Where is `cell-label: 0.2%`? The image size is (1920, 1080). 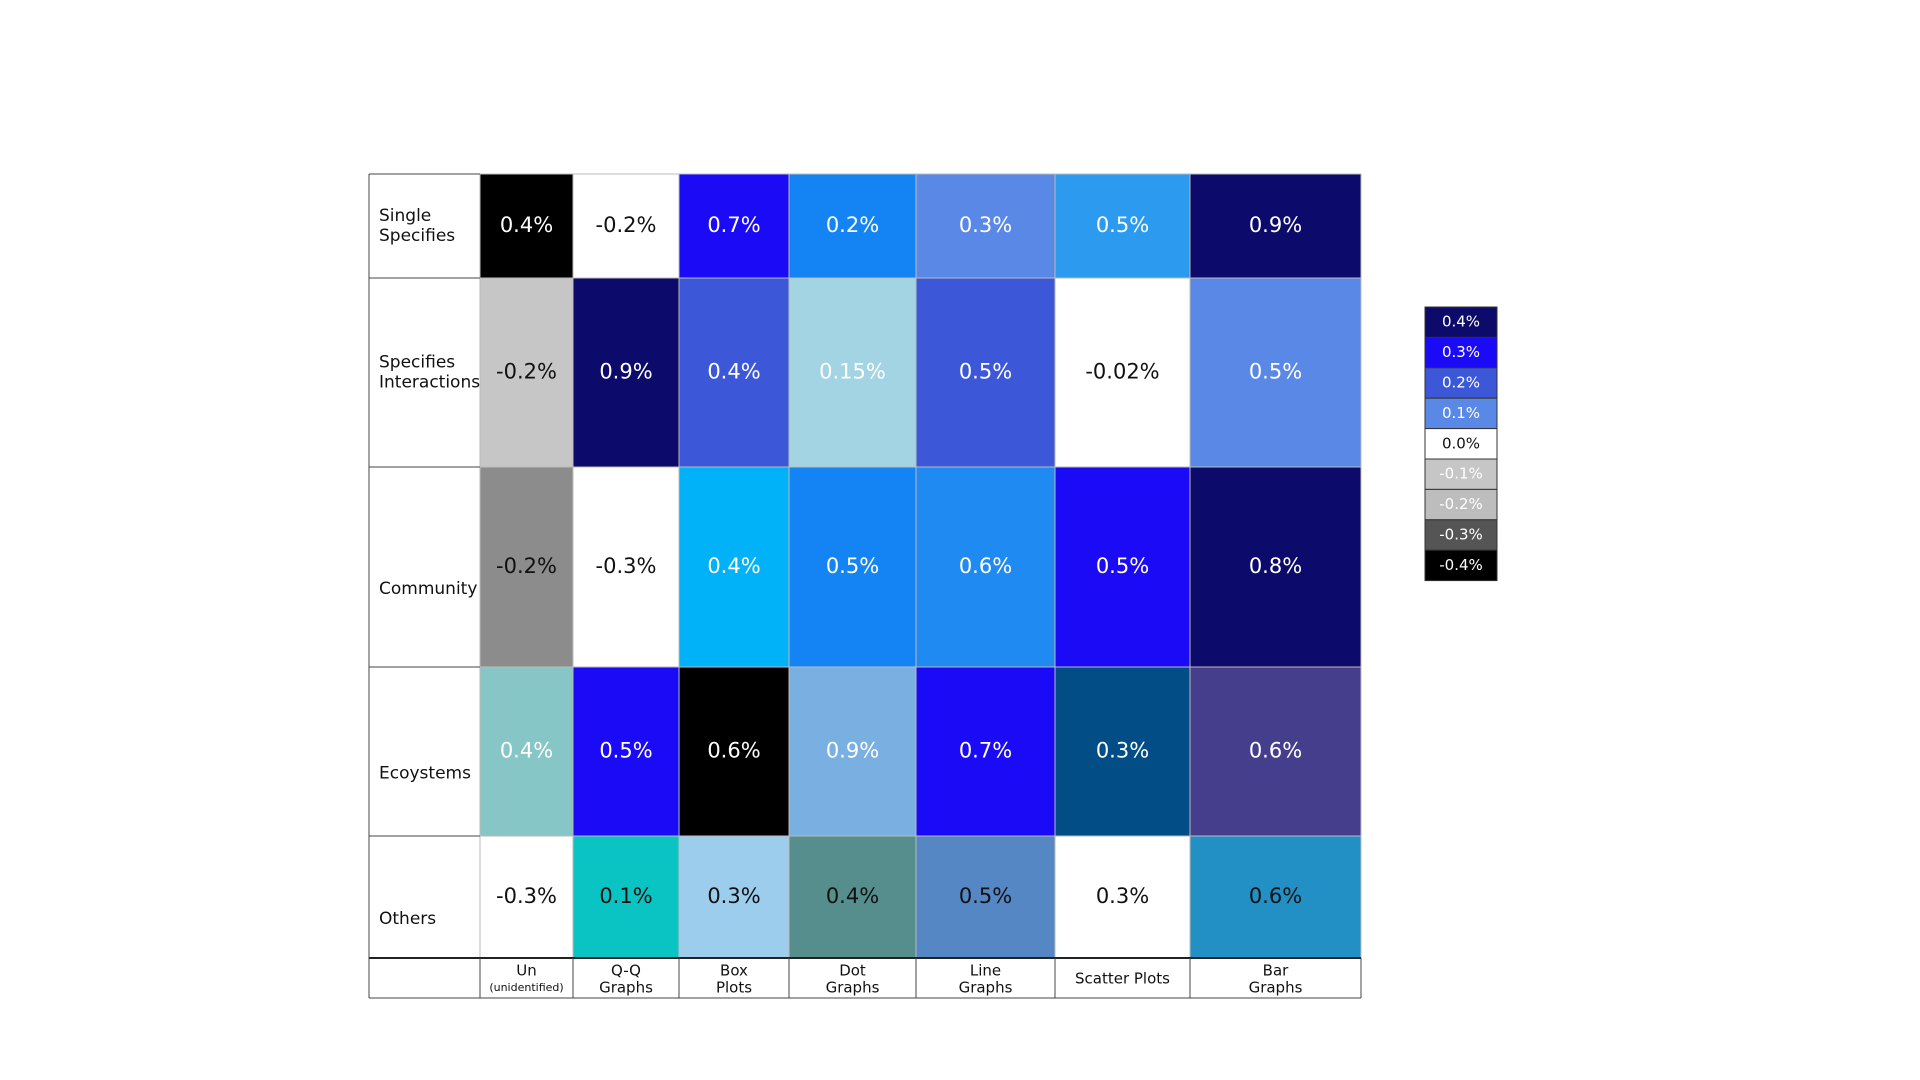
cell-label: 0.2% is located at coordinates (852, 225).